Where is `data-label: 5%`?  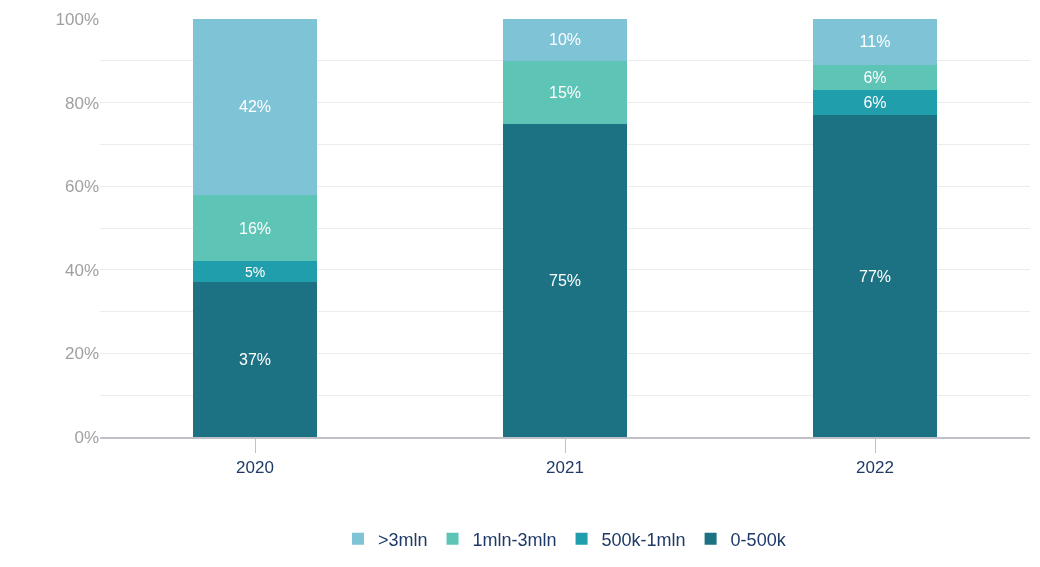
data-label: 5% is located at coordinates (255, 271).